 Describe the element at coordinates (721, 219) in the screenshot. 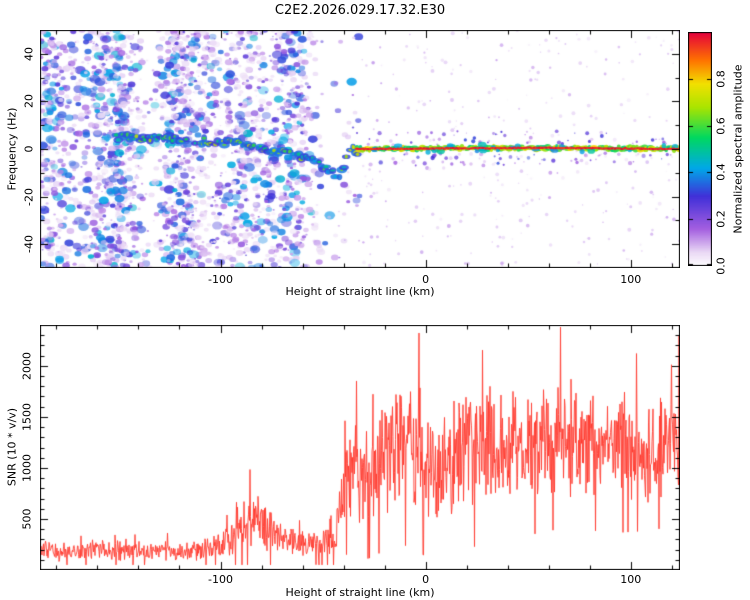

I see `colorbar-tick-label: 0.2` at that location.